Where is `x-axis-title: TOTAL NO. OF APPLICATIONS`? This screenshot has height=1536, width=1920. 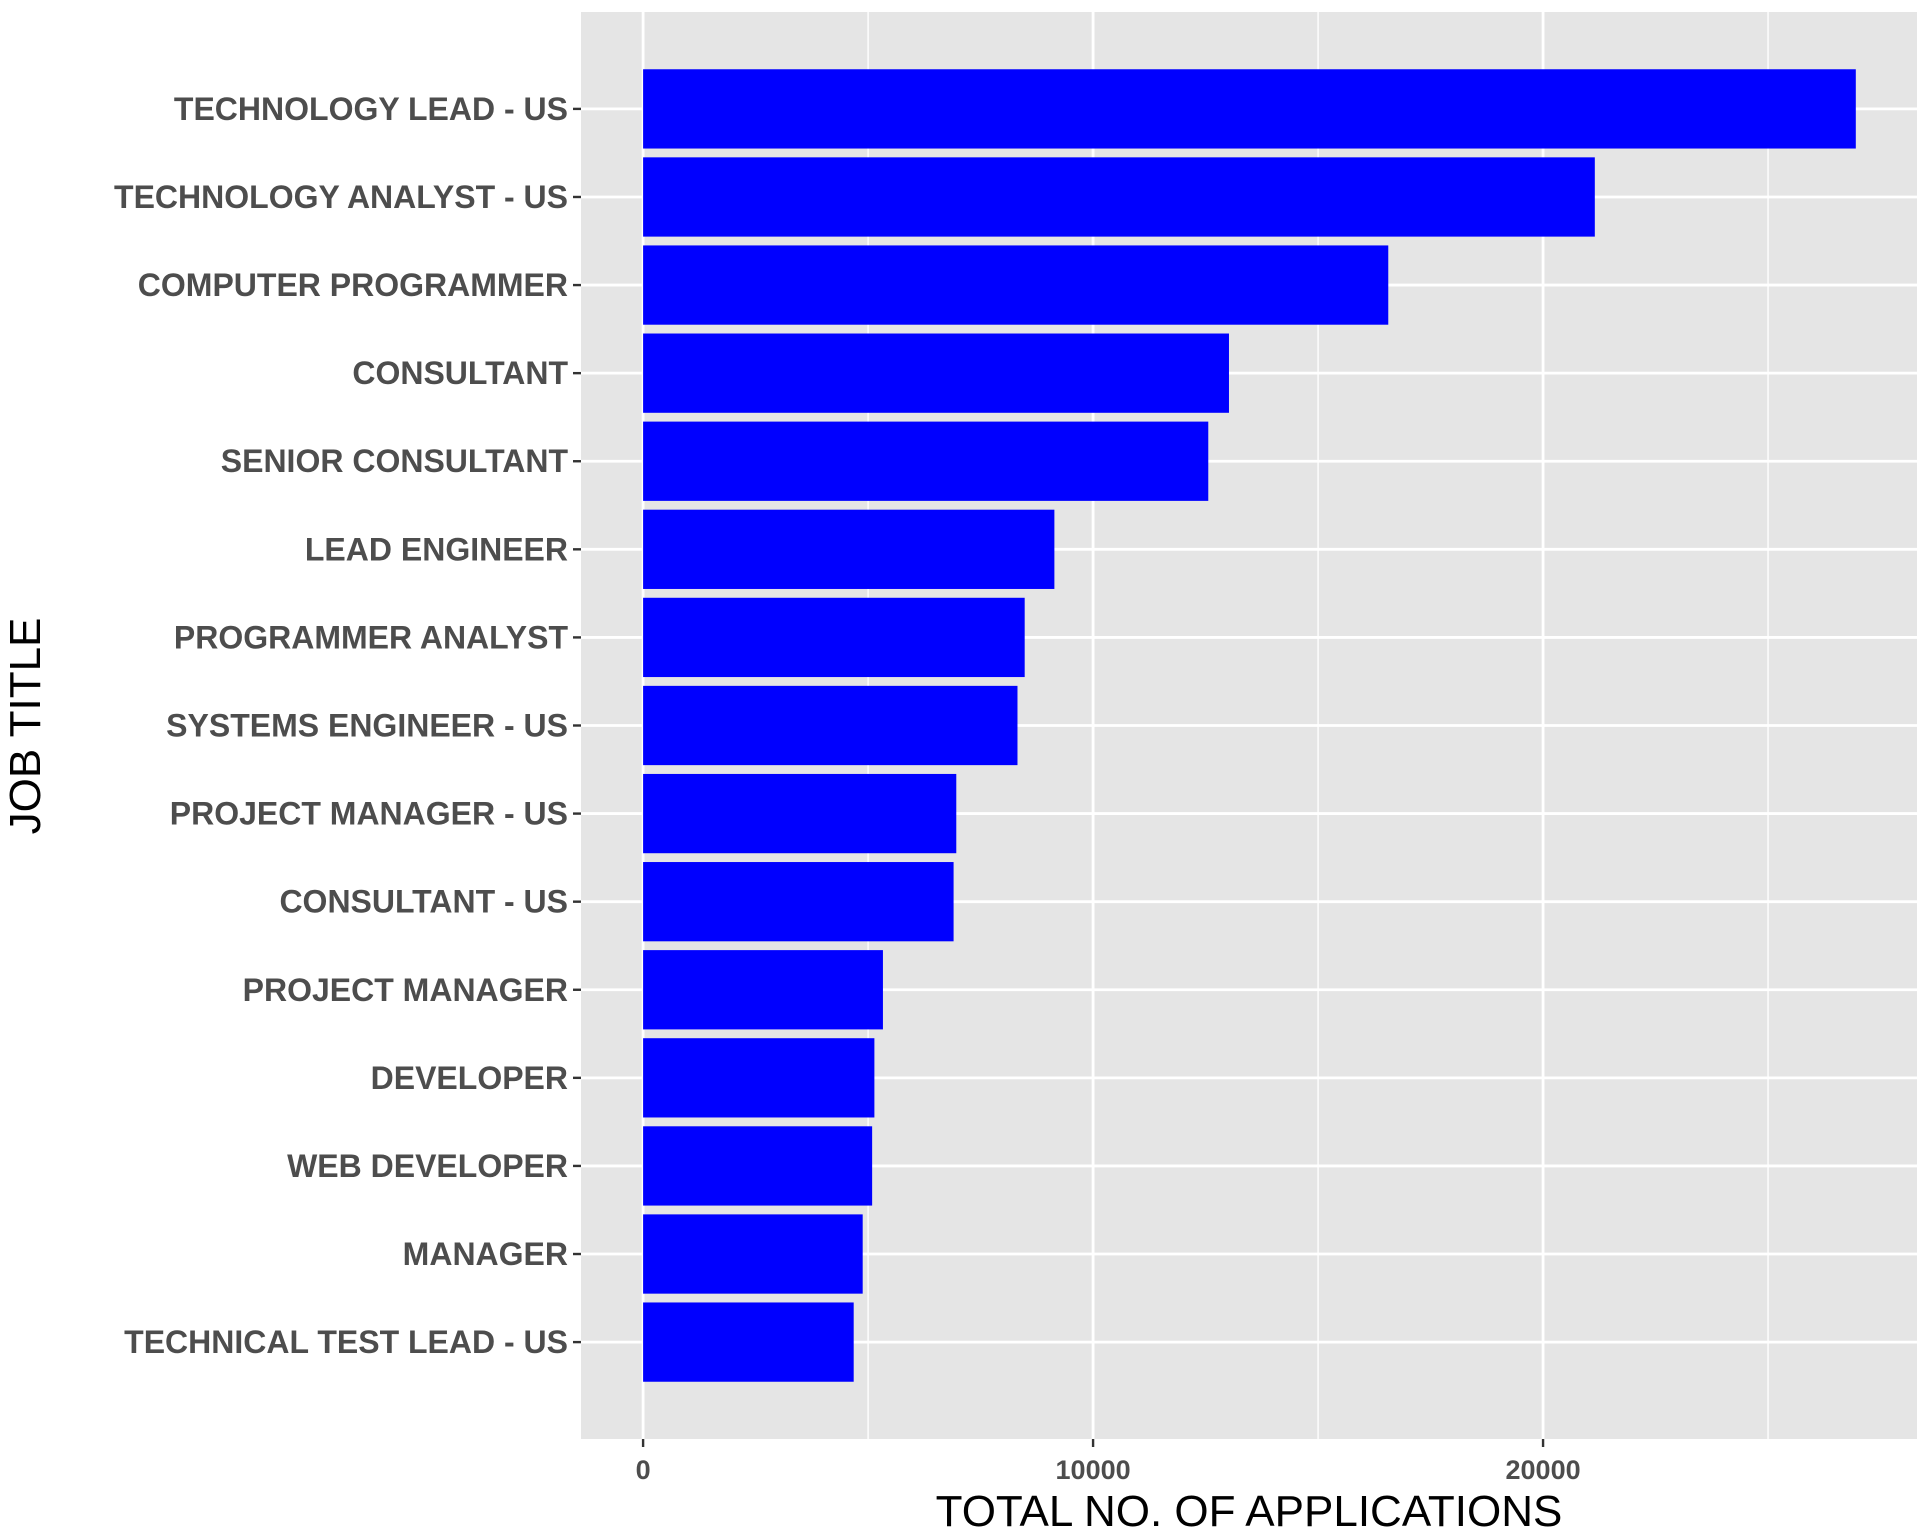
x-axis-title: TOTAL NO. OF APPLICATIONS is located at coordinates (1249, 1511).